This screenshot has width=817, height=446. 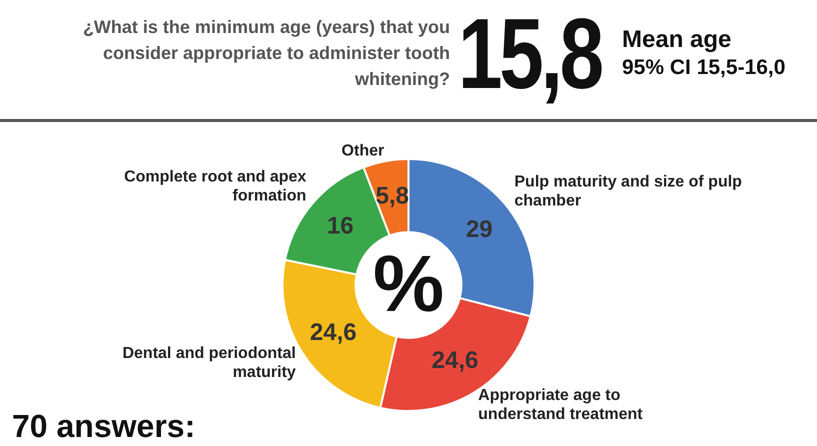 What do you see at coordinates (209, 362) in the screenshot?
I see `slice-label: Dental and periodontal maturity` at bounding box center [209, 362].